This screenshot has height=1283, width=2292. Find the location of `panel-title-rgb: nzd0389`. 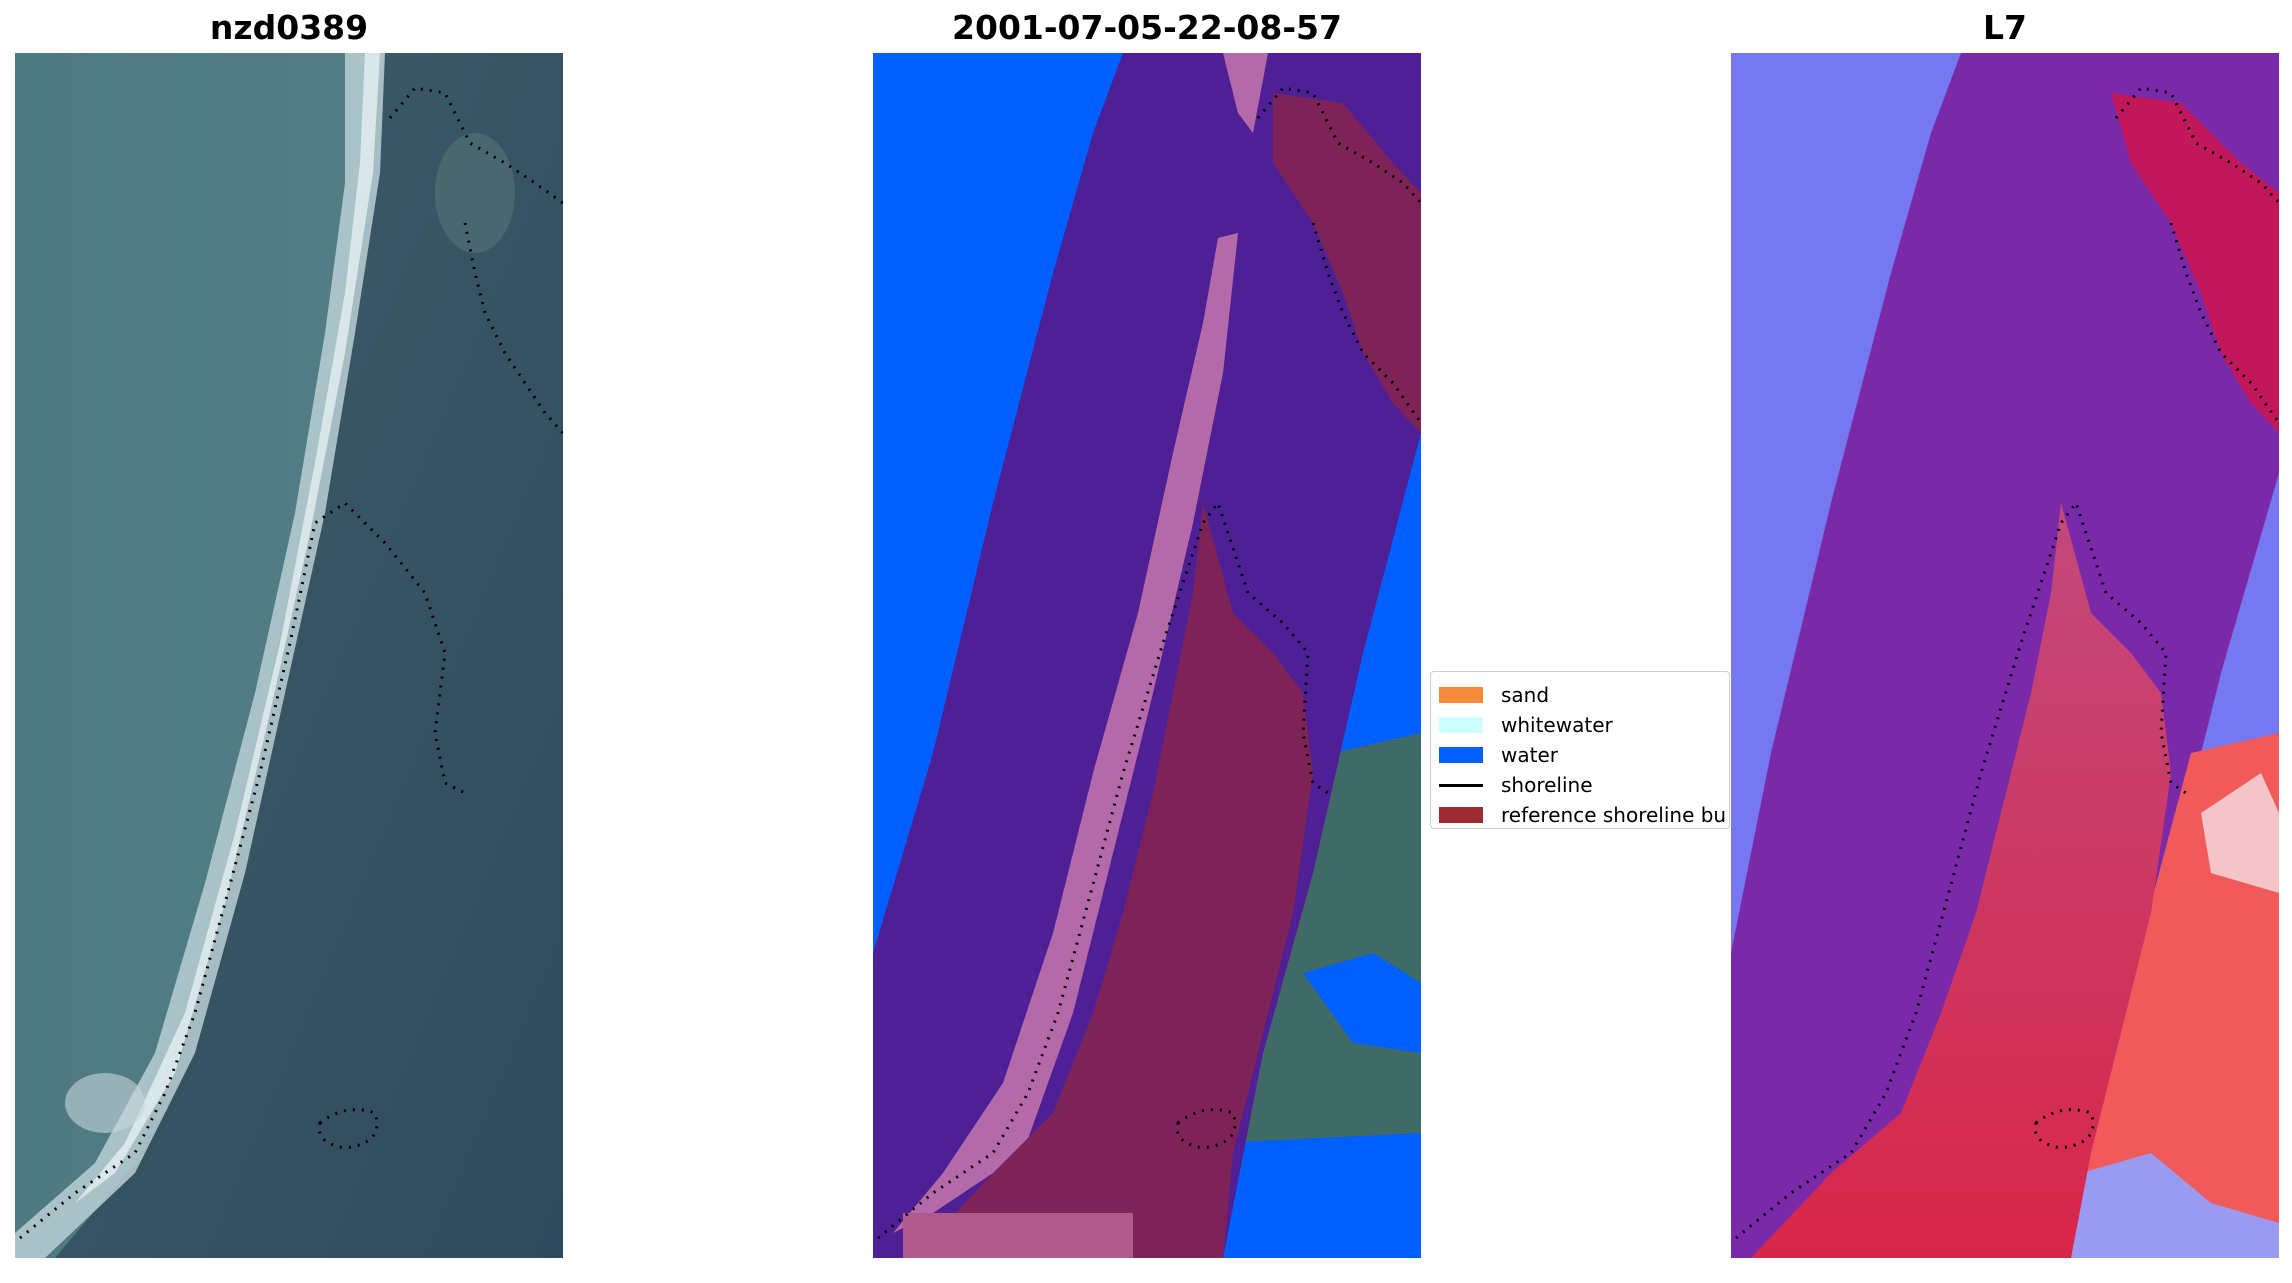

panel-title-rgb: nzd0389 is located at coordinates (289, 27).